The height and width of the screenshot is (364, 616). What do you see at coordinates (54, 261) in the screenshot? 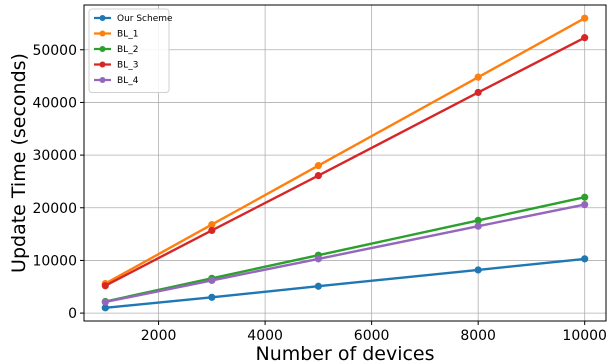
I see `y-tick-label: 10000` at bounding box center [54, 261].